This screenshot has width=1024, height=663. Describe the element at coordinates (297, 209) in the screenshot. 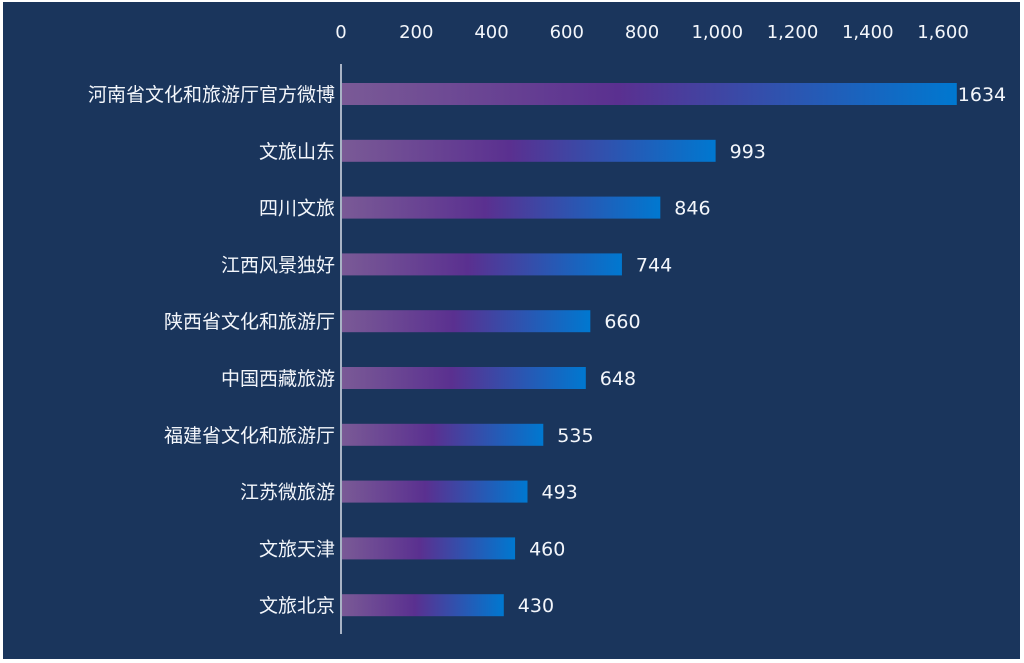

I see `category-label: 四川文旅` at that location.